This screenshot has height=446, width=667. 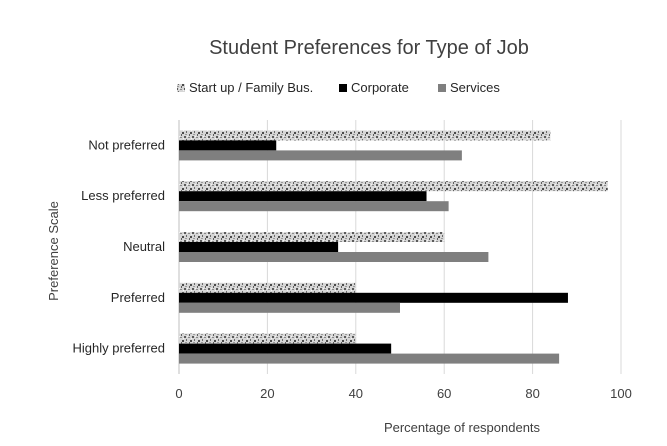 I want to click on category-label: Less preferred, so click(x=123, y=195).